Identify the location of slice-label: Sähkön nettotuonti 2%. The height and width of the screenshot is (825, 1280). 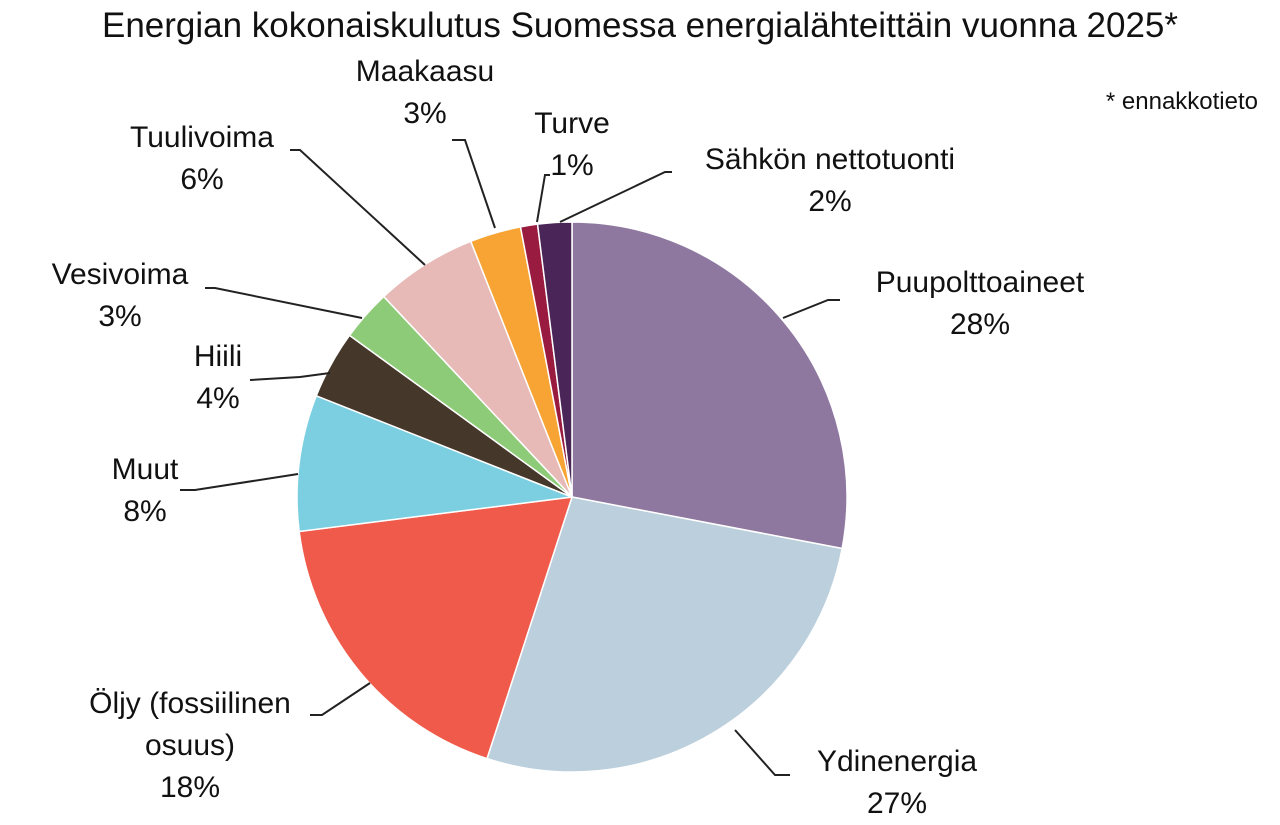
(830, 181).